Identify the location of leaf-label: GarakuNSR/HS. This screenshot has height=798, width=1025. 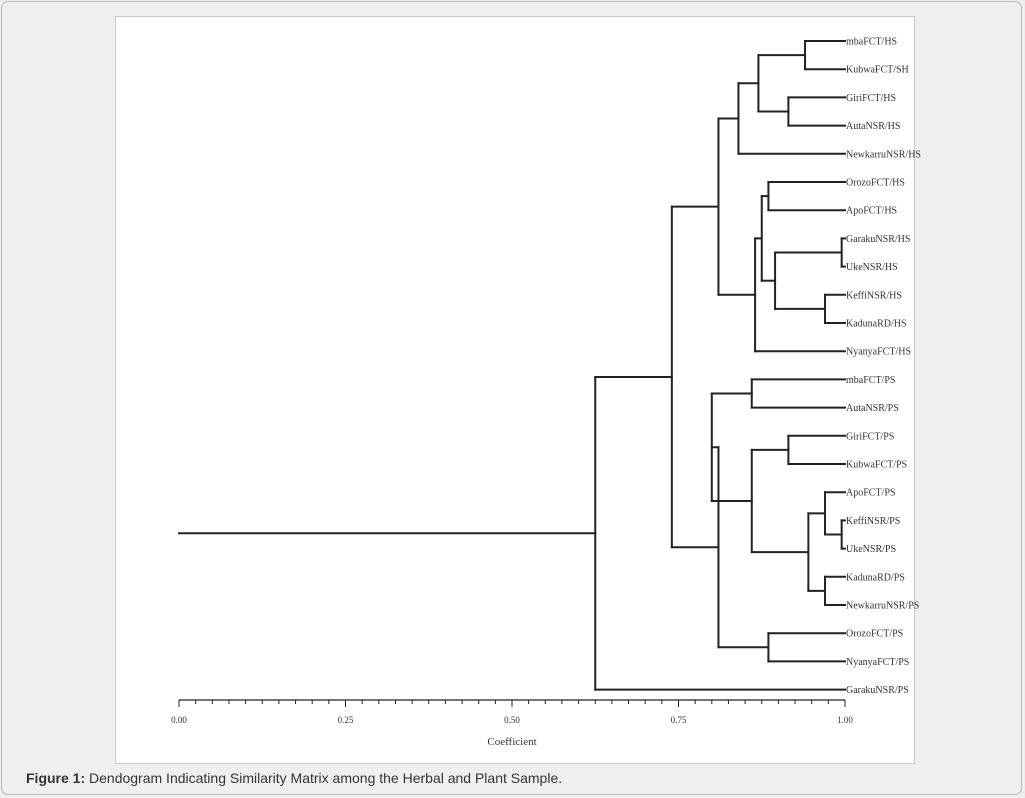
(878, 239).